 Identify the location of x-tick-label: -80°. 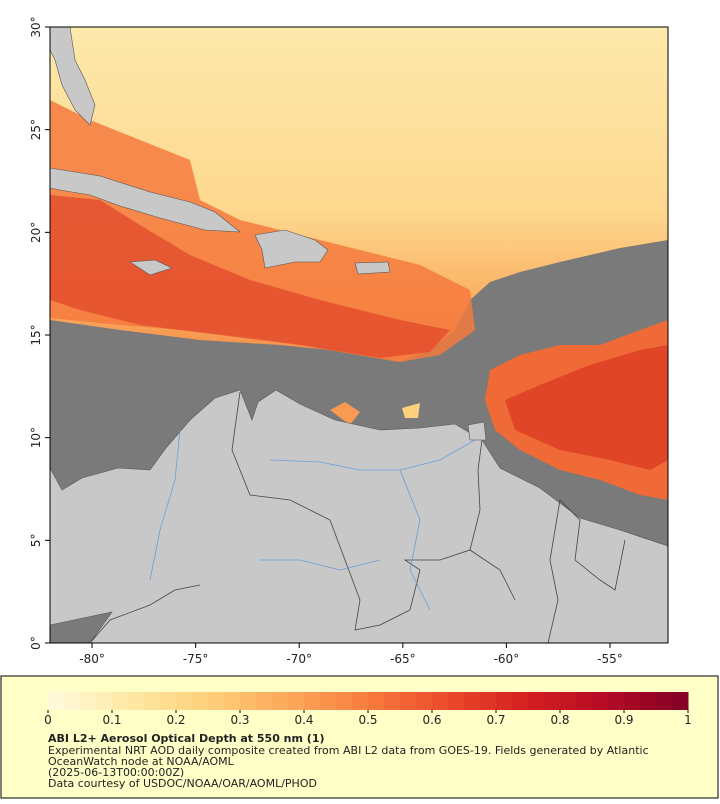
(92, 659).